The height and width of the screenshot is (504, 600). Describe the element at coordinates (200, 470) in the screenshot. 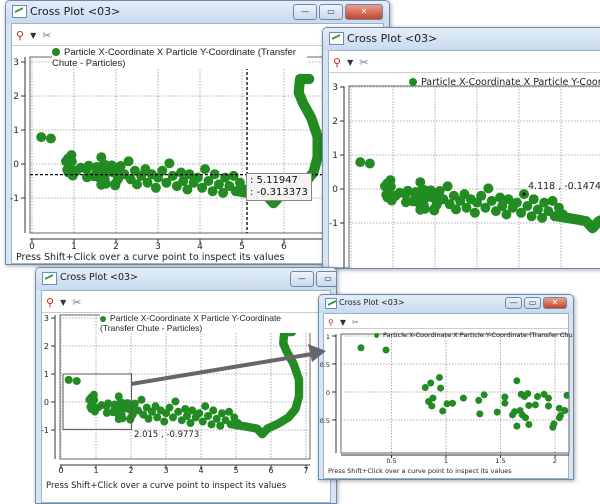

I see `x-tick-label: 4` at that location.